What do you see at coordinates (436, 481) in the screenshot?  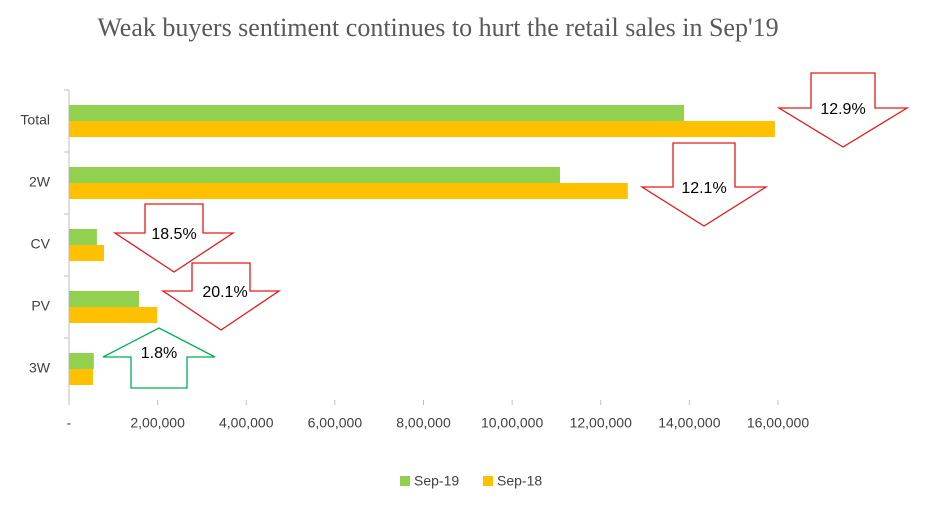 I see `legend-label: Sep-19` at bounding box center [436, 481].